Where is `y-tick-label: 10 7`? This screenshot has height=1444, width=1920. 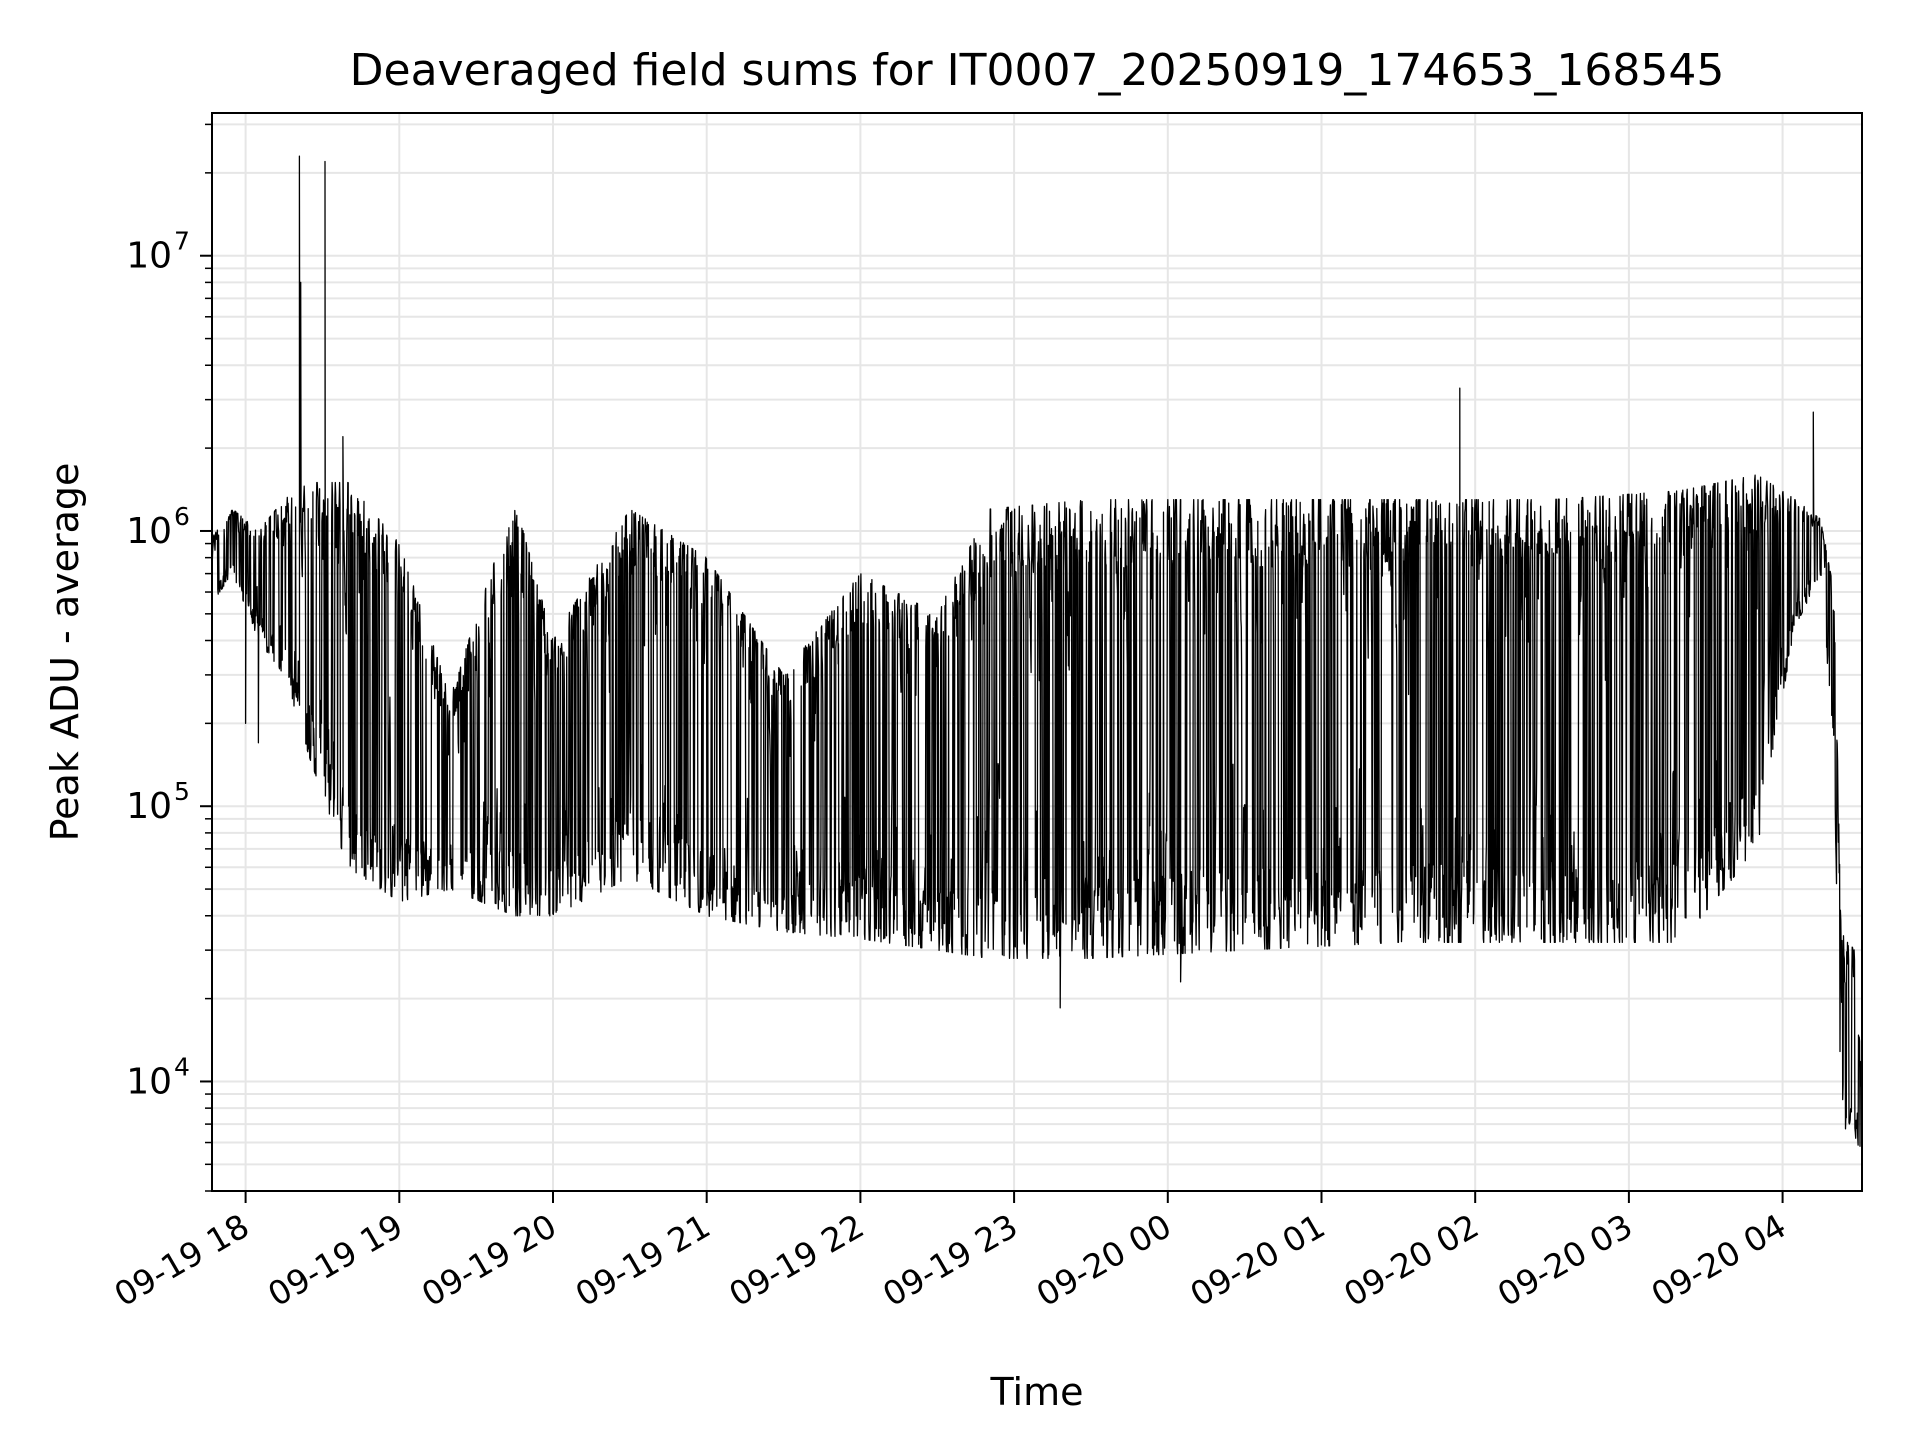 y-tick-label: 10 7 is located at coordinates (158, 252).